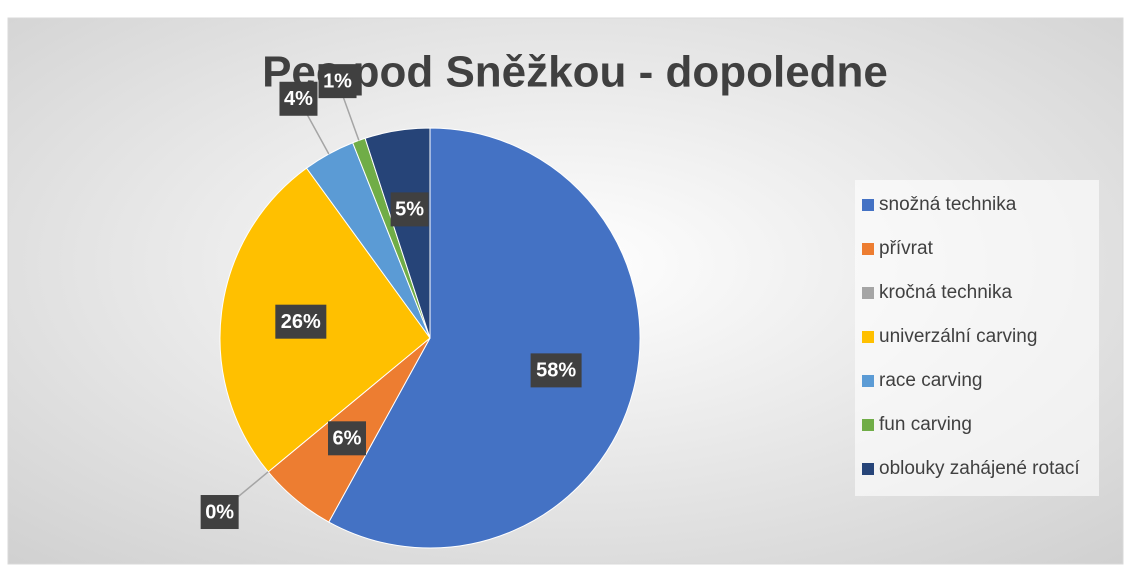 The image size is (1131, 568). I want to click on data-label: 6%, so click(347, 439).